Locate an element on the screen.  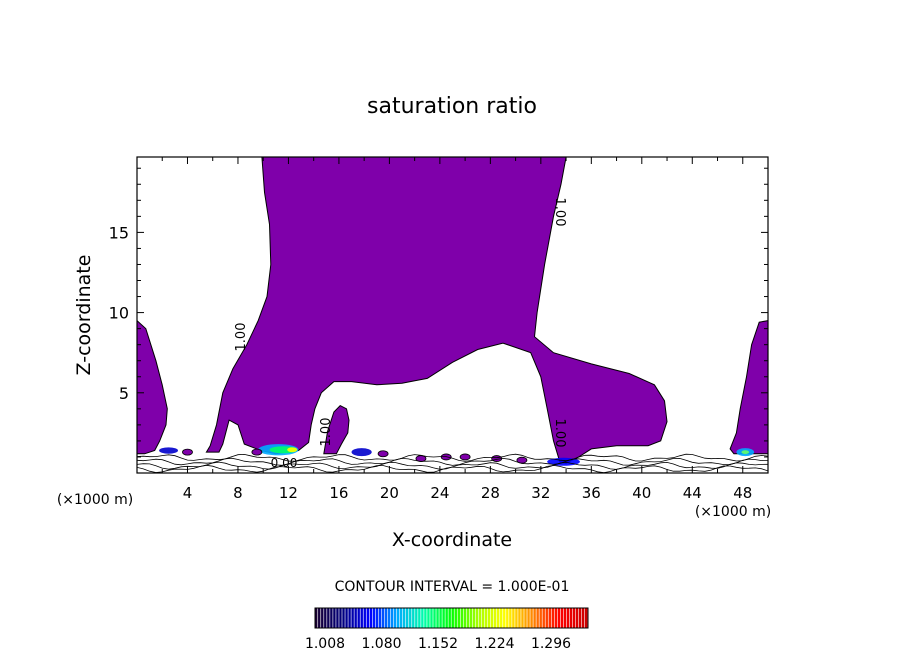
x-unit-left: (×1000 m) is located at coordinates (95, 500).